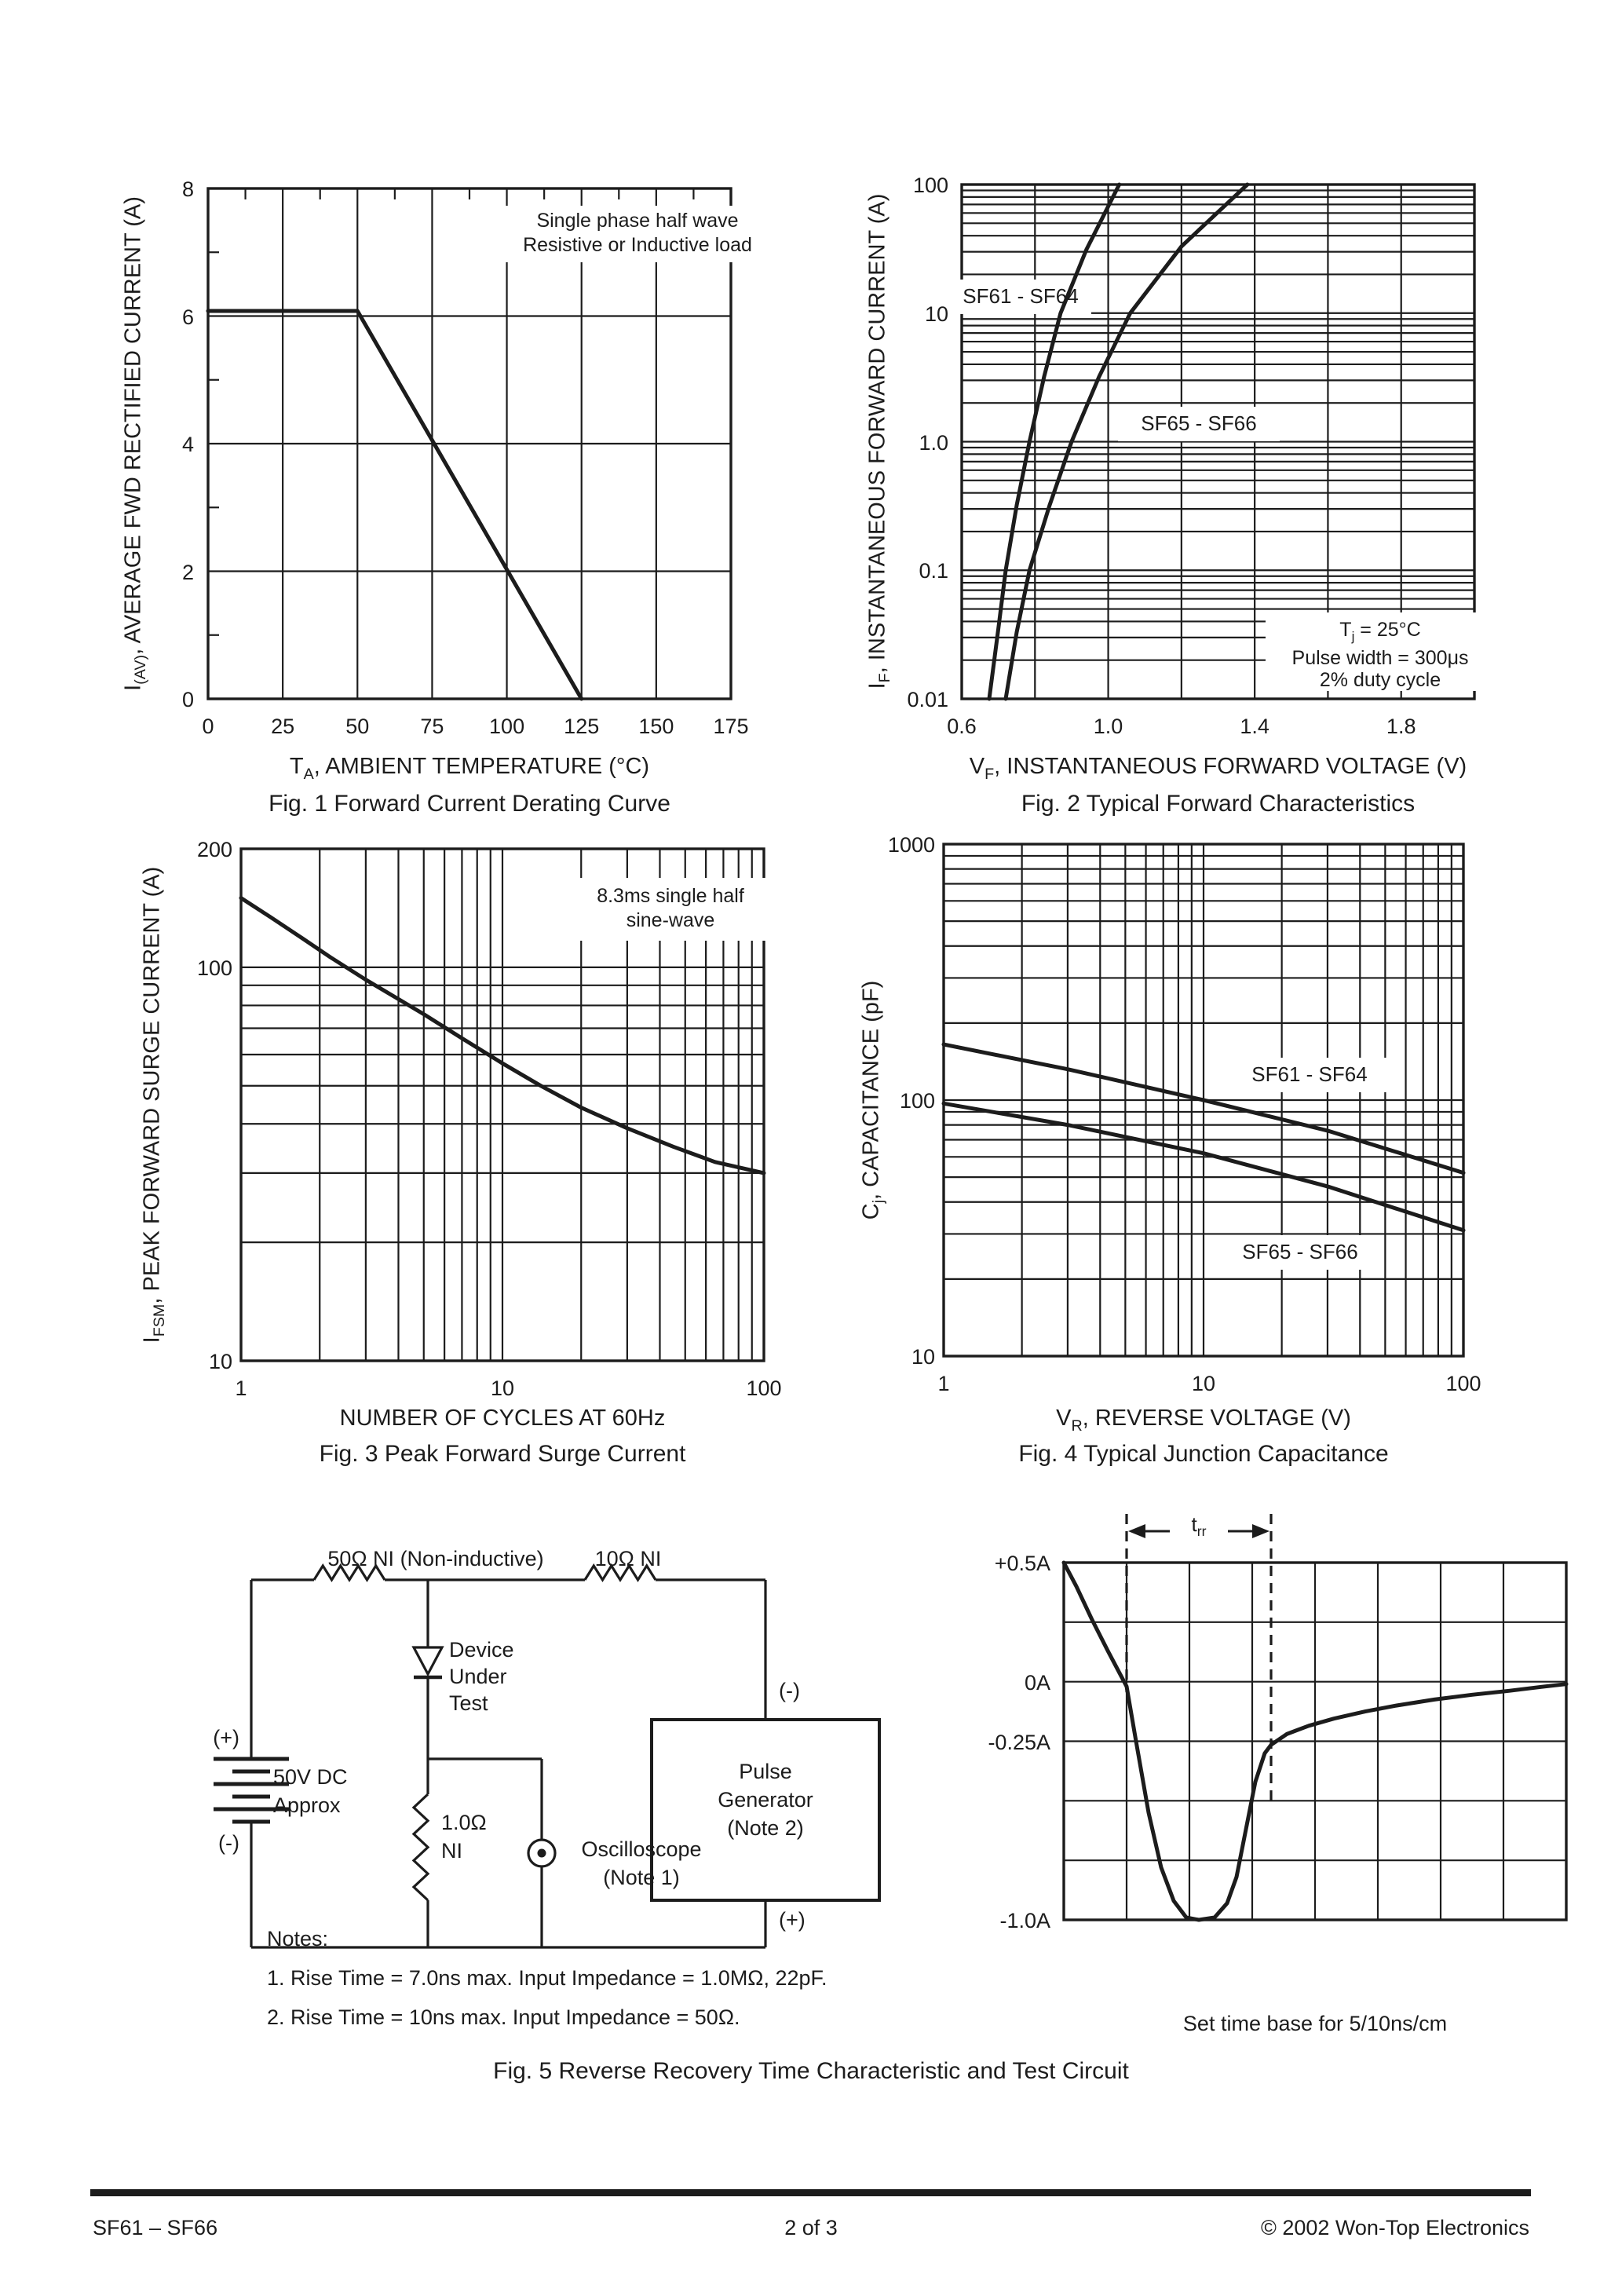 This screenshot has height=2296, width=1622. I want to click on footer-page-number: 2 of 3, so click(811, 2227).